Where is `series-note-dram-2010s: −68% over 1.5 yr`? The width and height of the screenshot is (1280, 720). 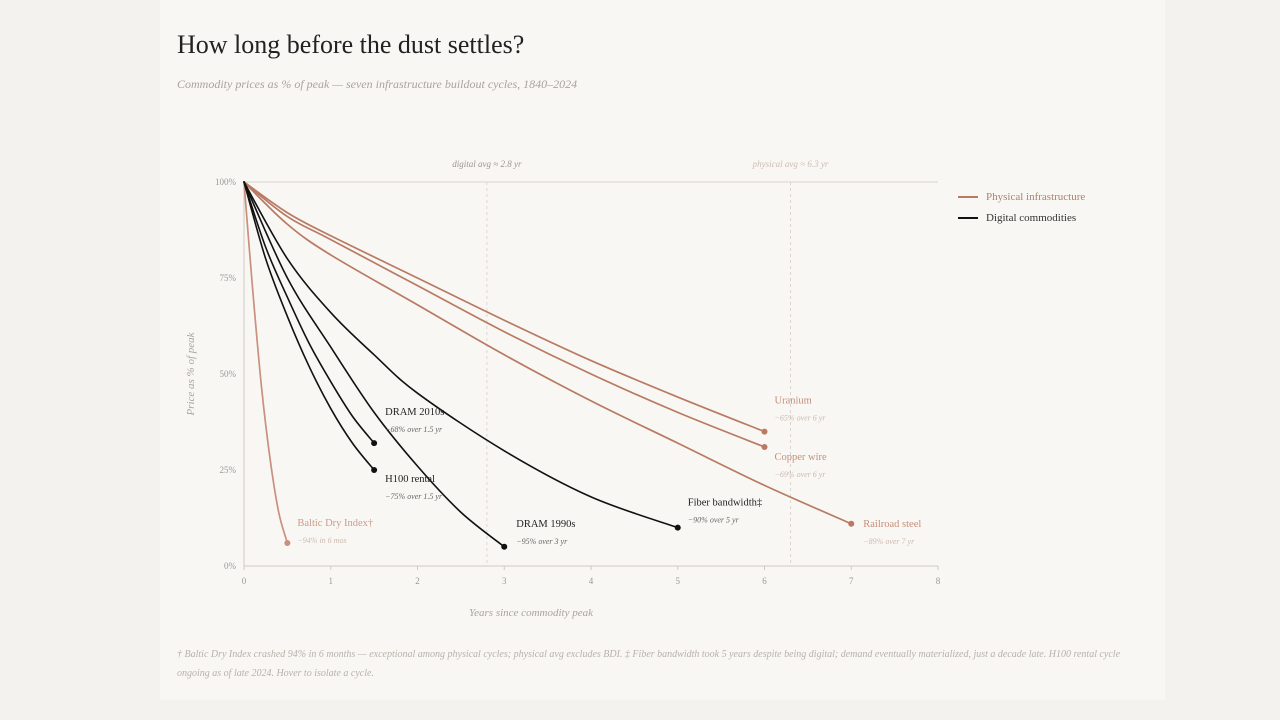
series-note-dram-2010s: −68% over 1.5 yr is located at coordinates (414, 429).